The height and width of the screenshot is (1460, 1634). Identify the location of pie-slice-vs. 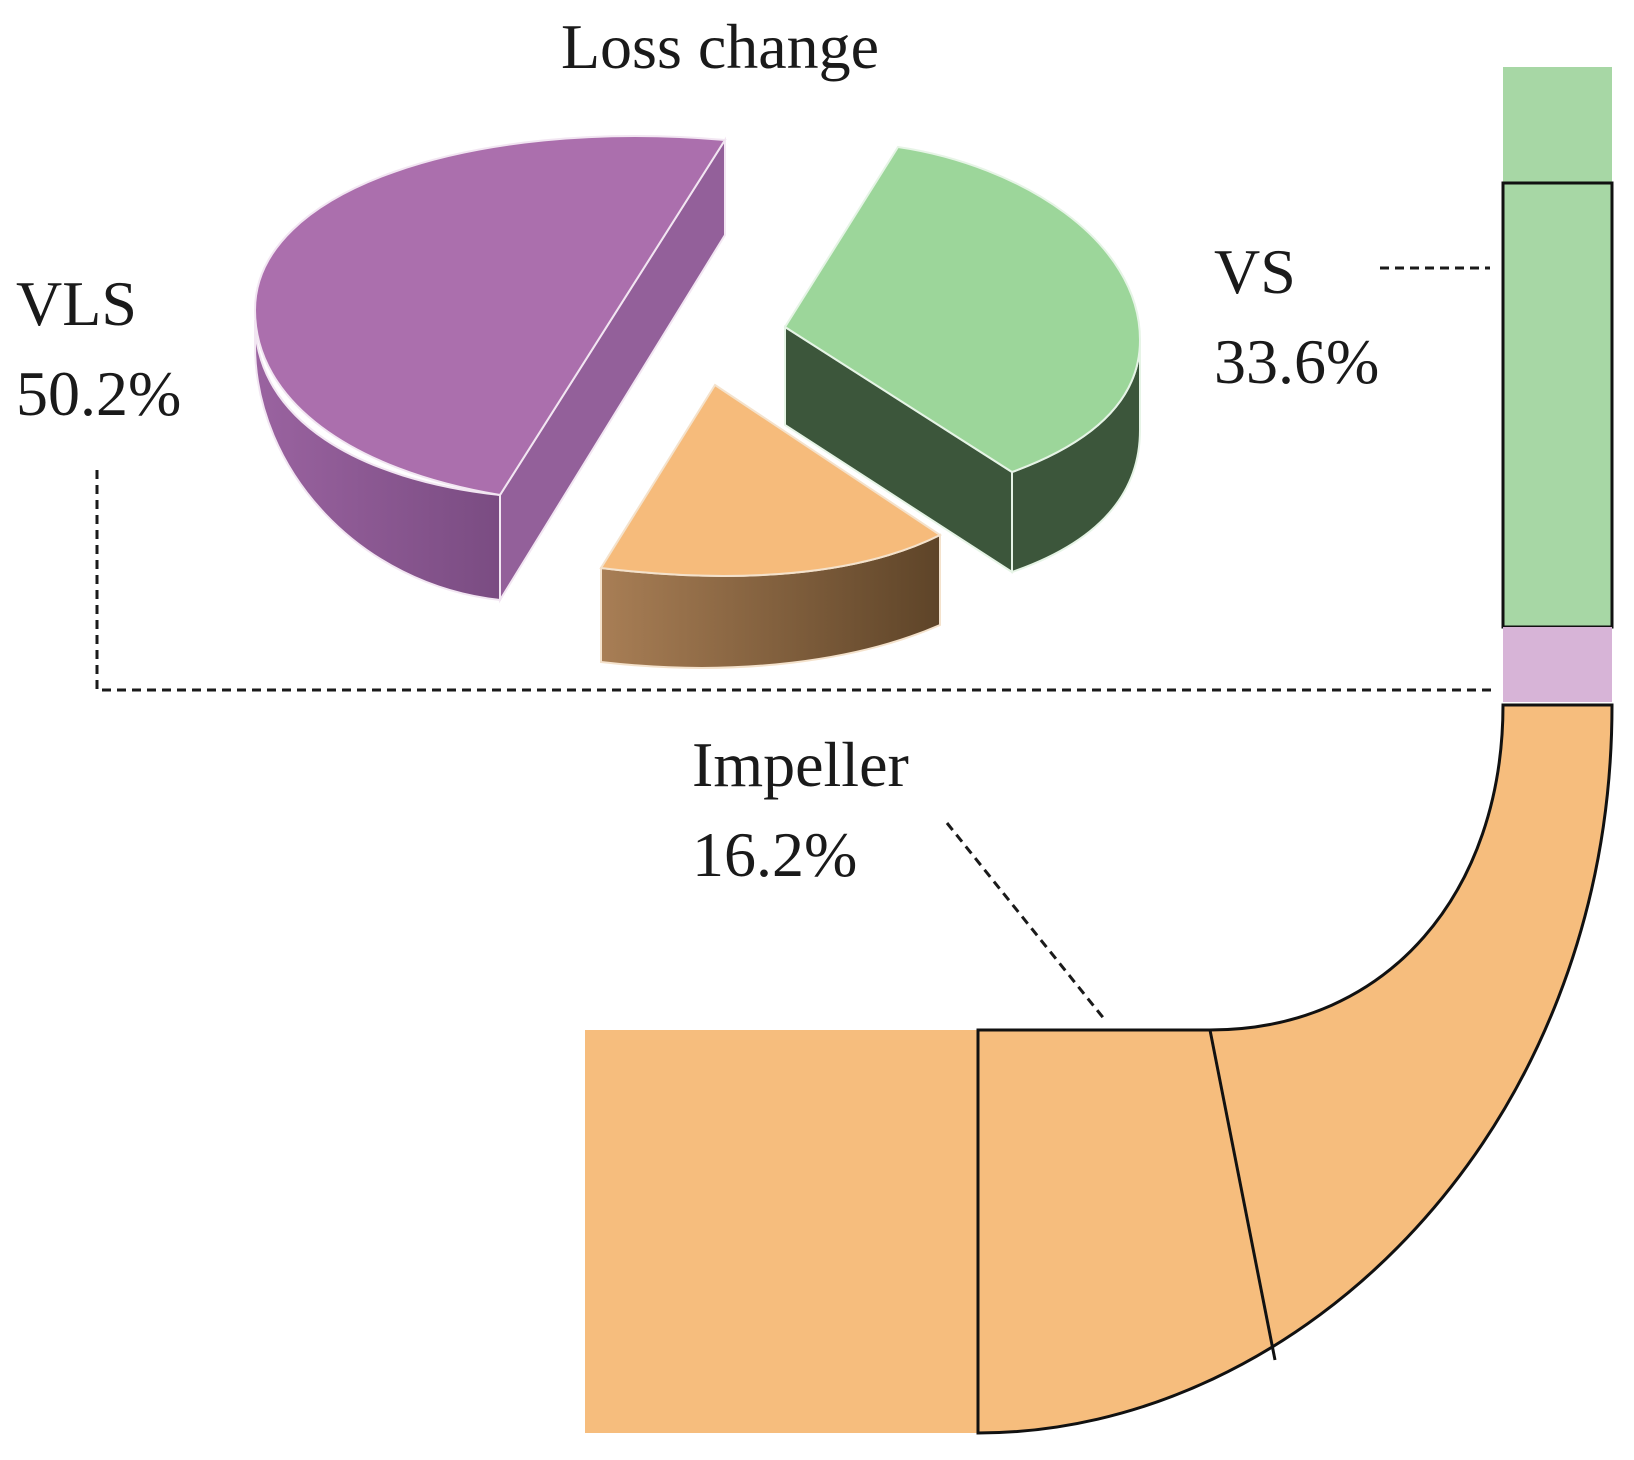
(962, 359).